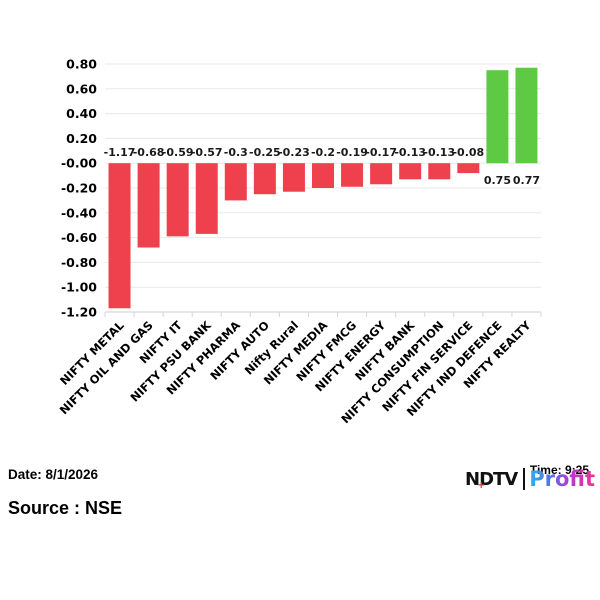 The height and width of the screenshot is (600, 600). What do you see at coordinates (79, 287) in the screenshot?
I see `y-axis-tick-label: -1.00` at bounding box center [79, 287].